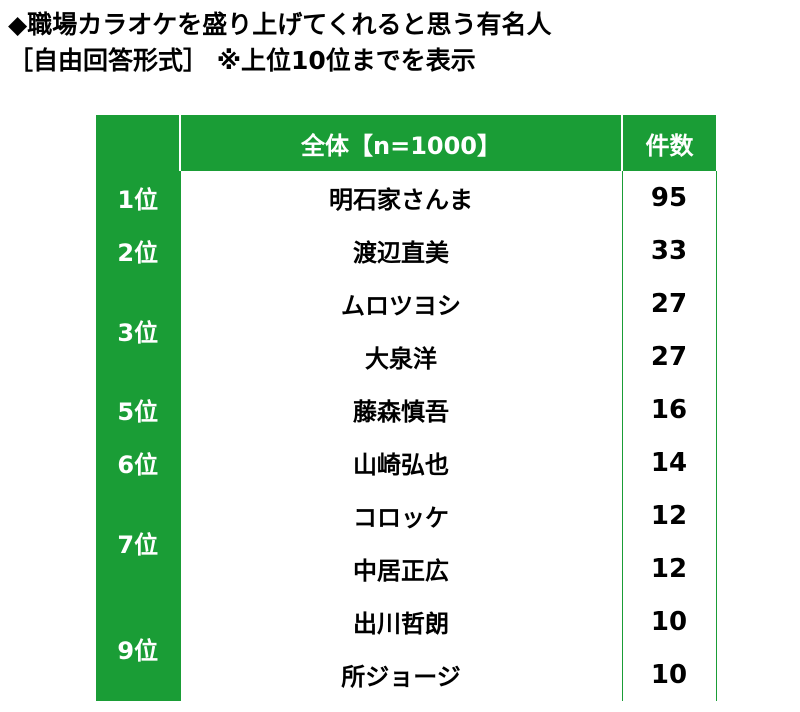 Image resolution: width=800 pixels, height=712 pixels. I want to click on table-row: 大泉洋 27, so click(406, 356).